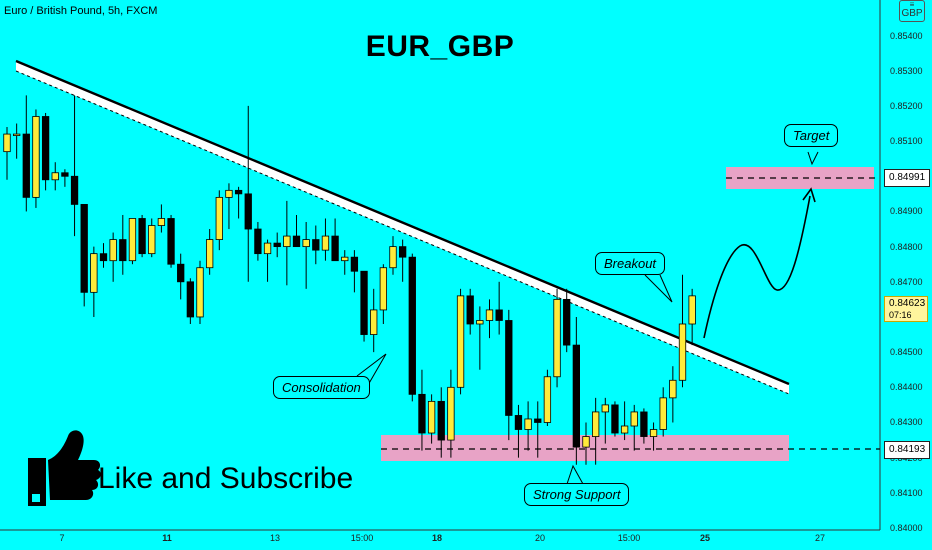 Image resolution: width=932 pixels, height=550 pixels. What do you see at coordinates (809, 195) in the screenshot?
I see `projection-arrowhead-icon` at bounding box center [809, 195].